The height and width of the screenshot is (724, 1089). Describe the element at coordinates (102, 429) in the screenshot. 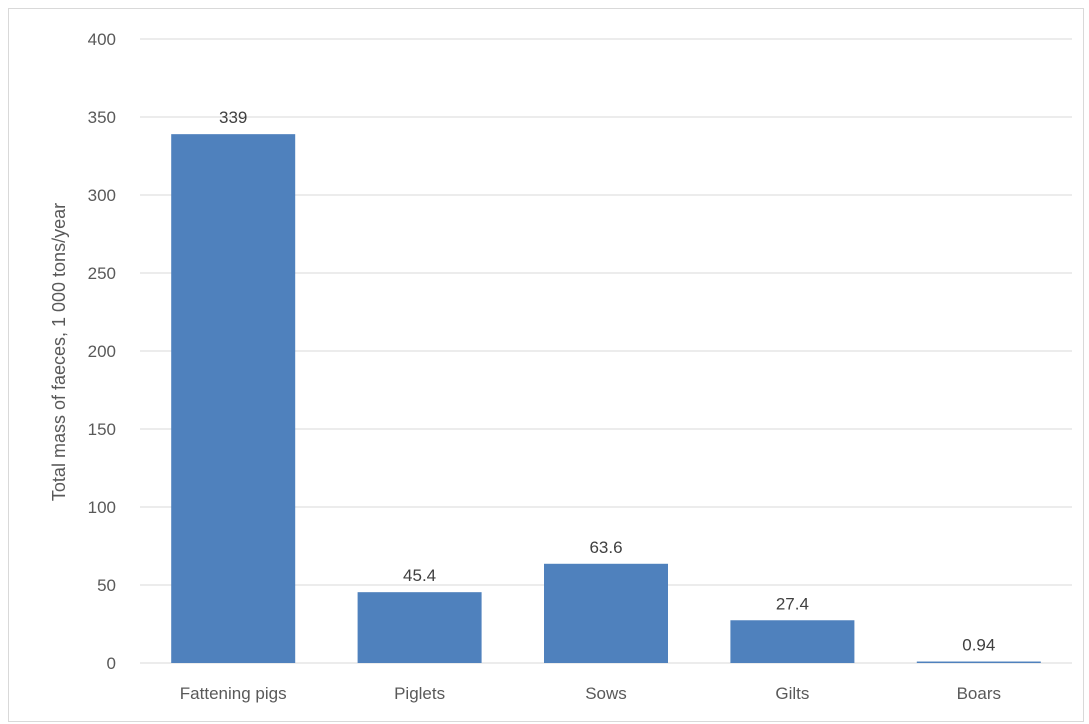

I see `y-tick-label-150: 150` at that location.